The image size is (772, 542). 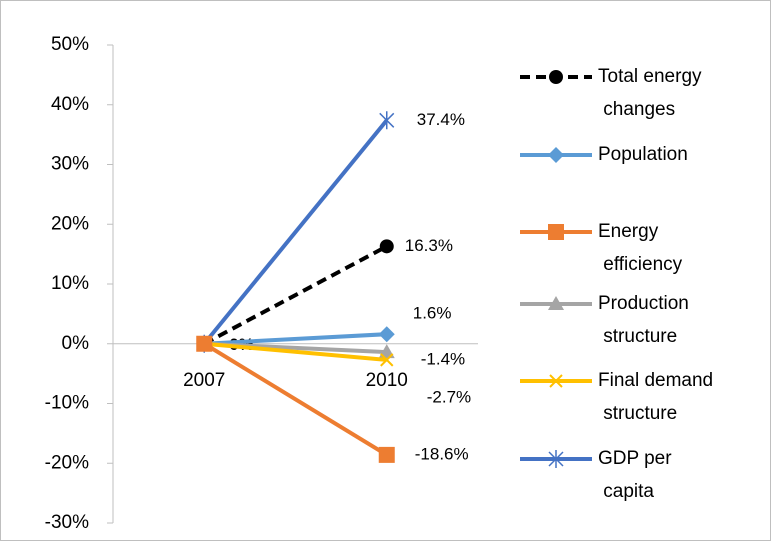 What do you see at coordinates (643, 154) in the screenshot?
I see `legend-label: Population` at bounding box center [643, 154].